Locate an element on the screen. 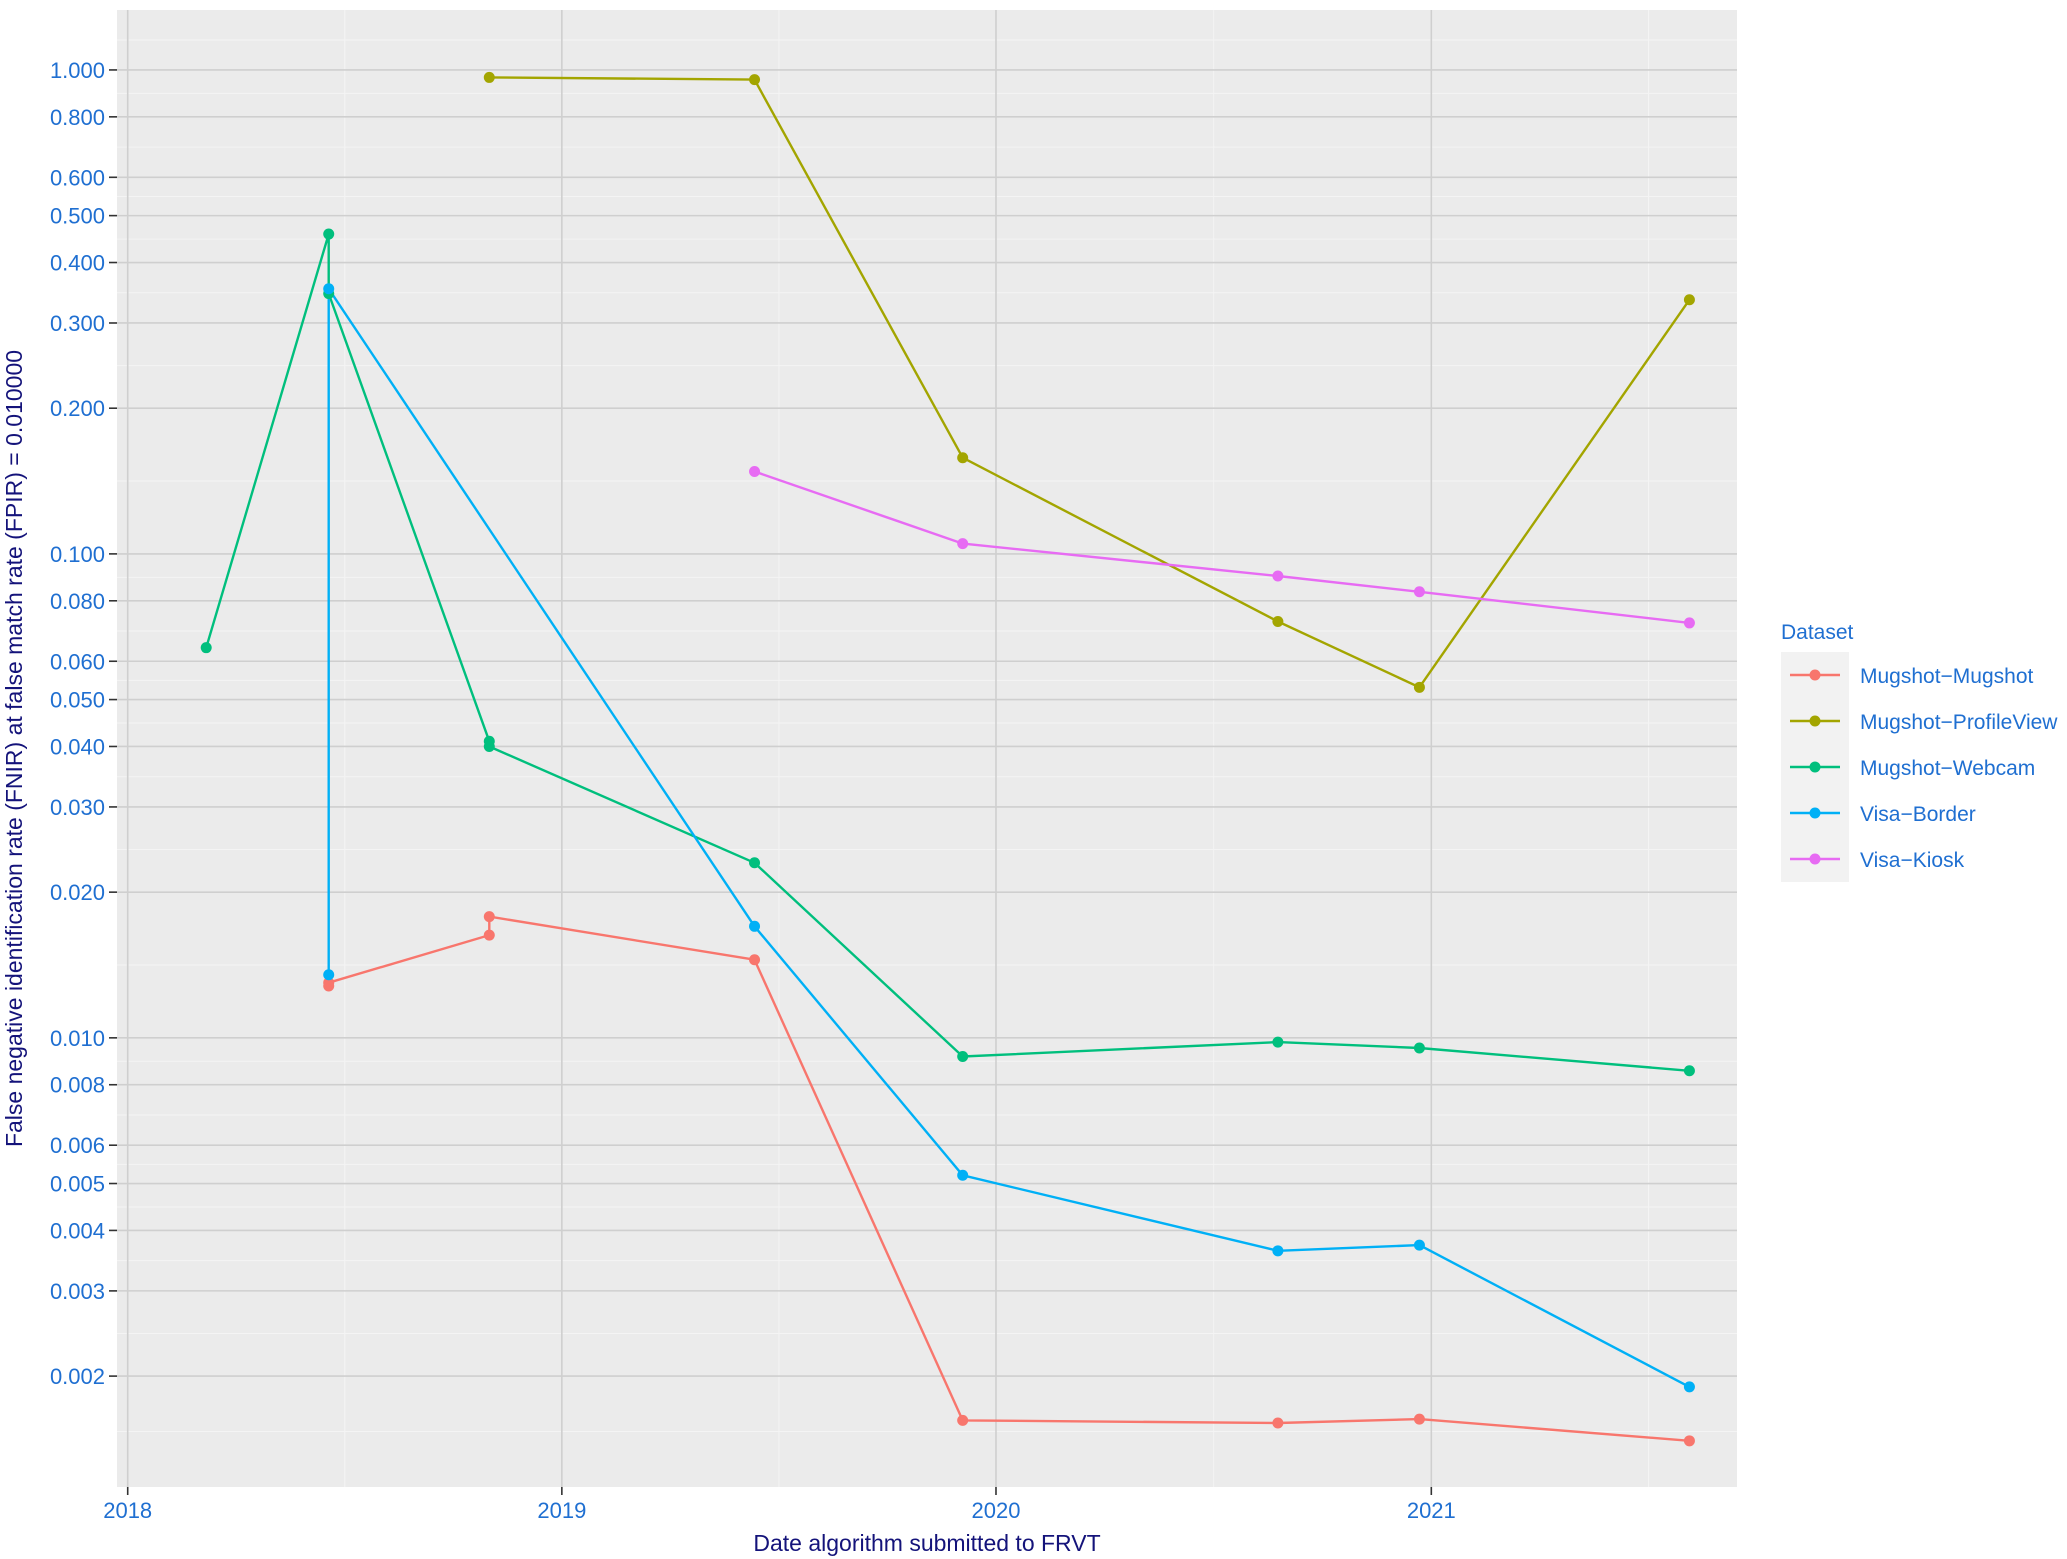  x-tick-label: 2021 is located at coordinates (1431, 1510).